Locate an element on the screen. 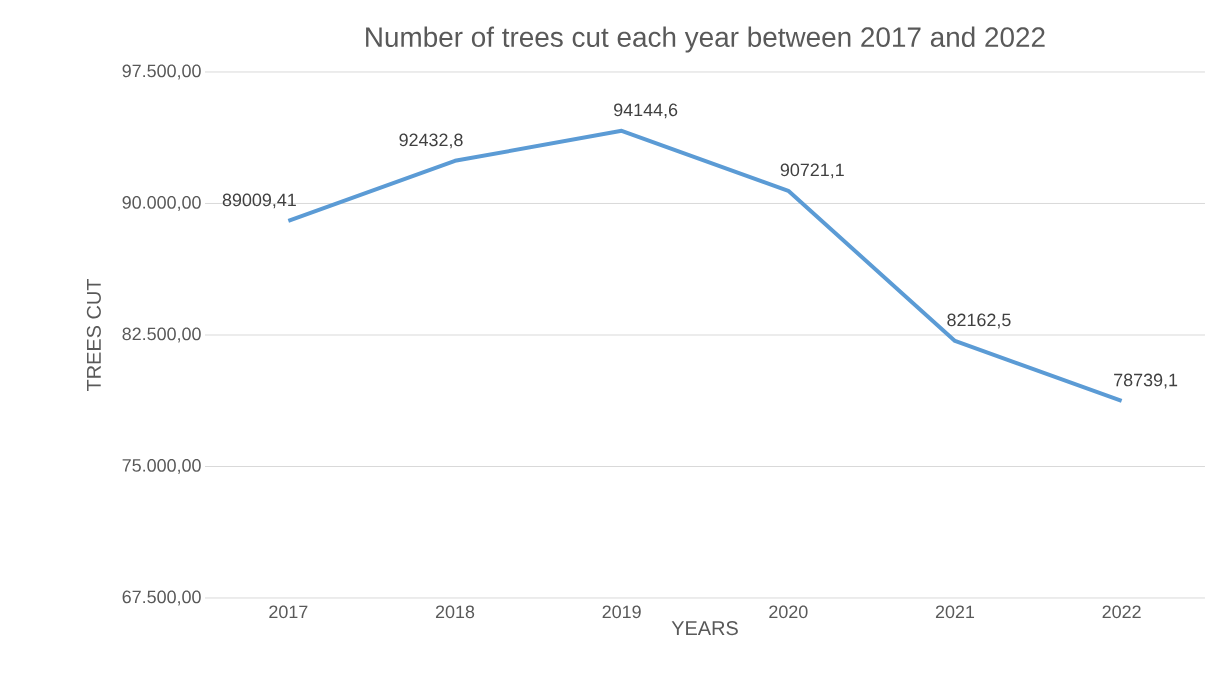 Image resolution: width=1225 pixels, height=692 pixels. y-axis-title: TREES CUT is located at coordinates (93, 335).